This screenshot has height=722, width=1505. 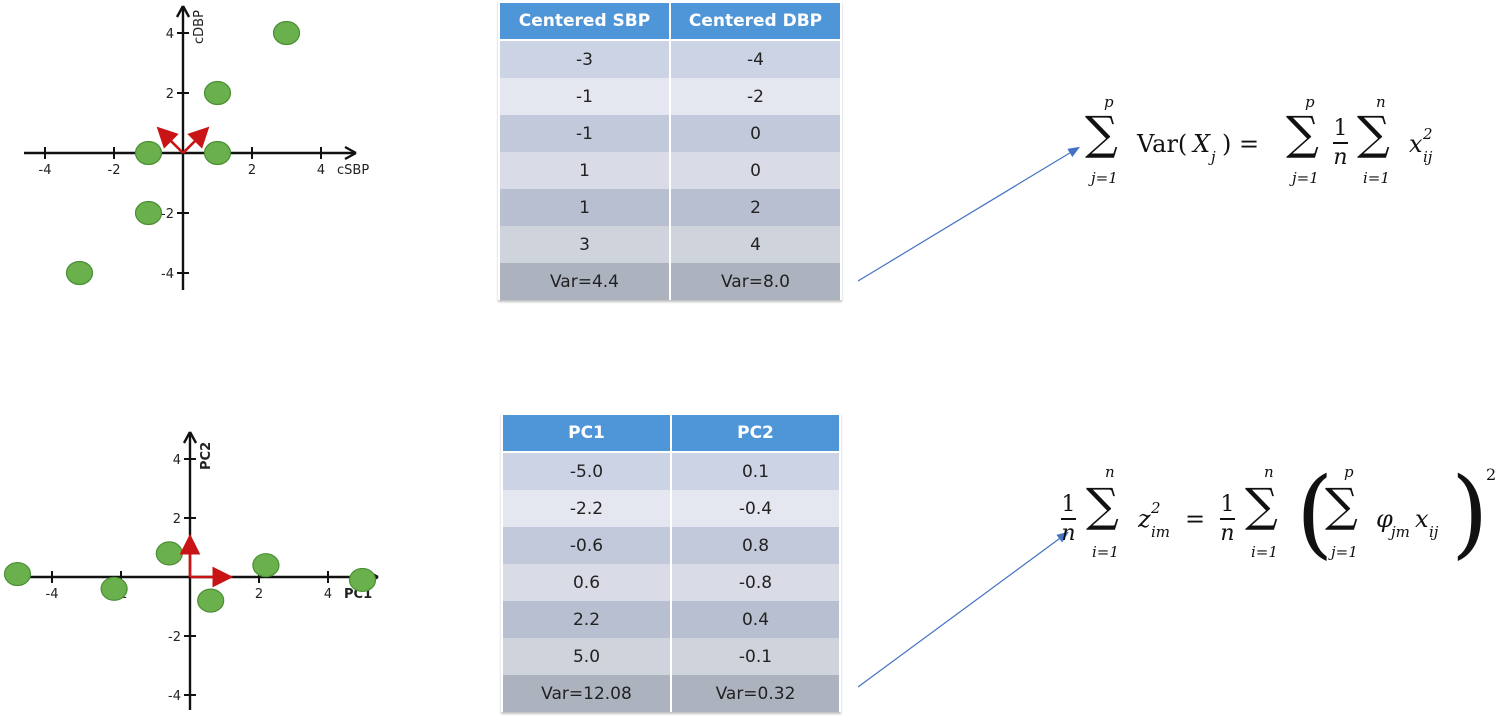 I want to click on table-cell: -4, so click(x=755, y=59).